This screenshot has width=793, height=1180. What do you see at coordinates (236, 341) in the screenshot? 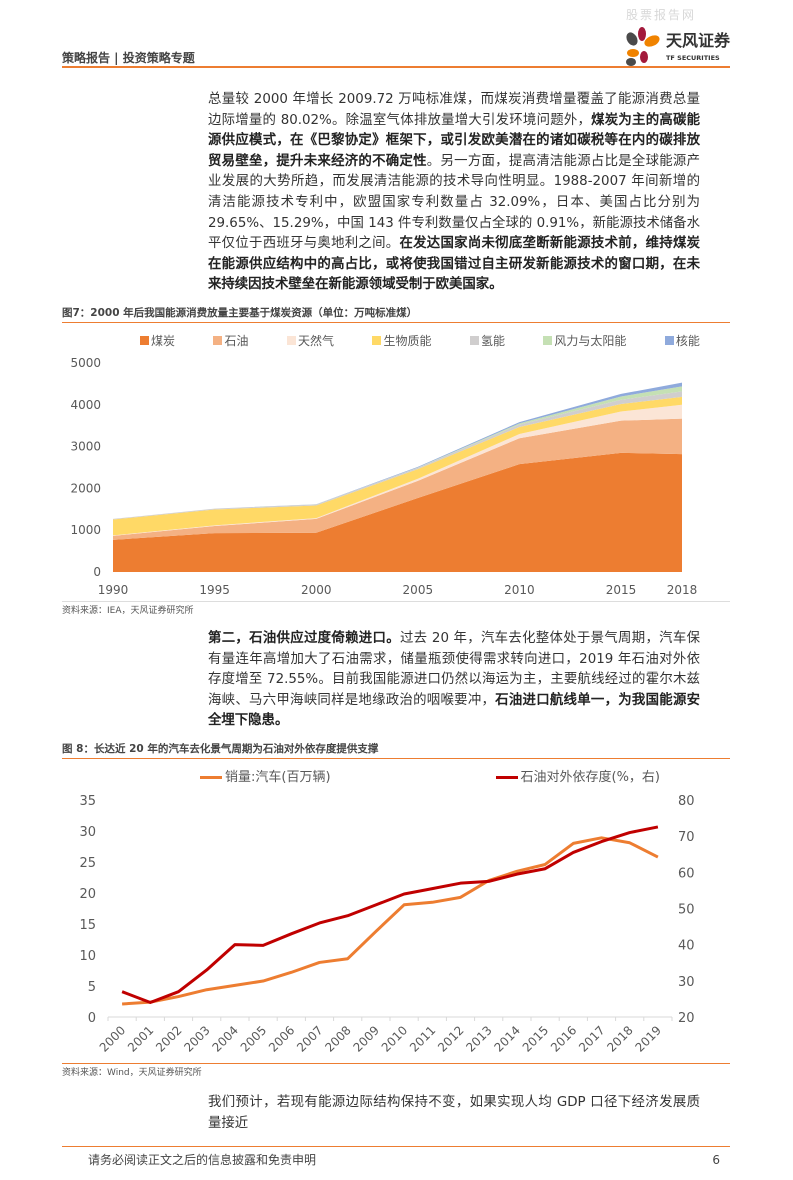
I see `legend-label: 石油` at bounding box center [236, 341].